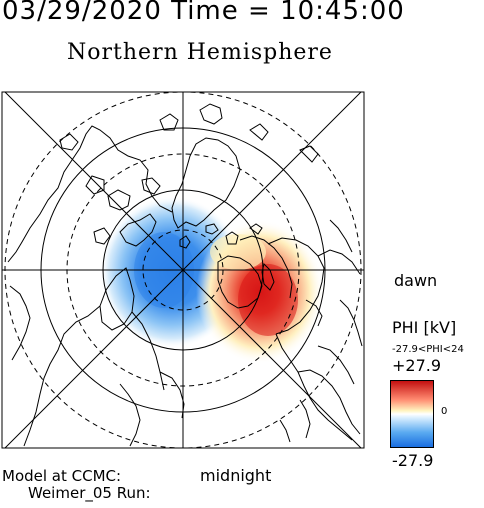  Describe the element at coordinates (200, 52) in the screenshot. I see `hemisphere-title: Northern Hemisphere` at that location.